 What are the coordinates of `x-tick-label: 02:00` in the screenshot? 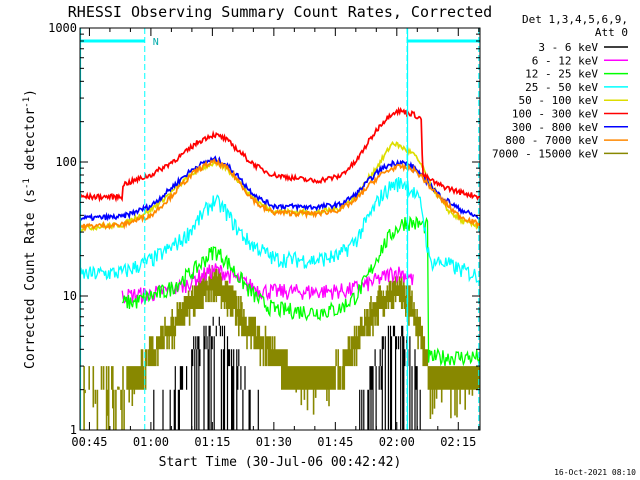 It's located at (397, 442).